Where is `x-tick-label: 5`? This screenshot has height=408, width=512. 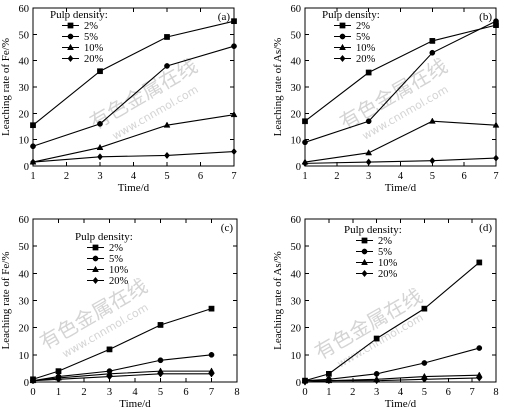
x-tick-label: 5 is located at coordinates (160, 392).